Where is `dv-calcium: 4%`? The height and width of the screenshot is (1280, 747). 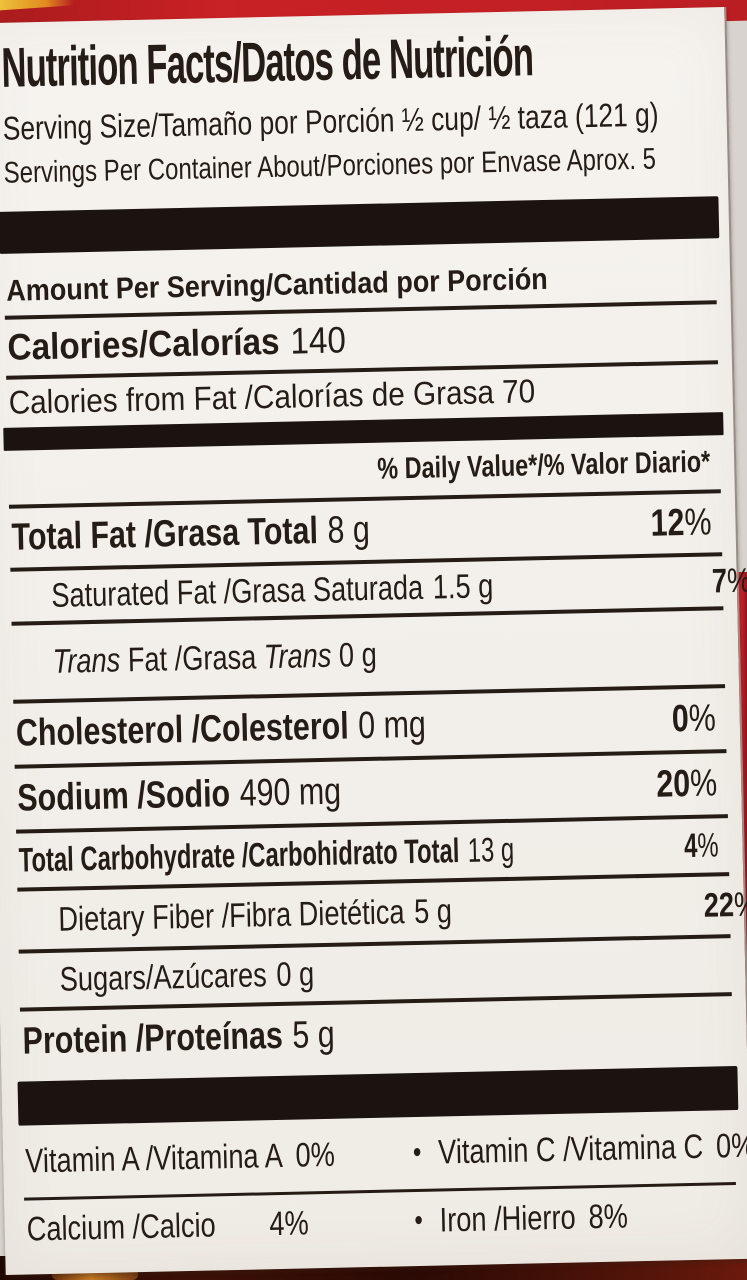
dv-calcium: 4% is located at coordinates (289, 1223).